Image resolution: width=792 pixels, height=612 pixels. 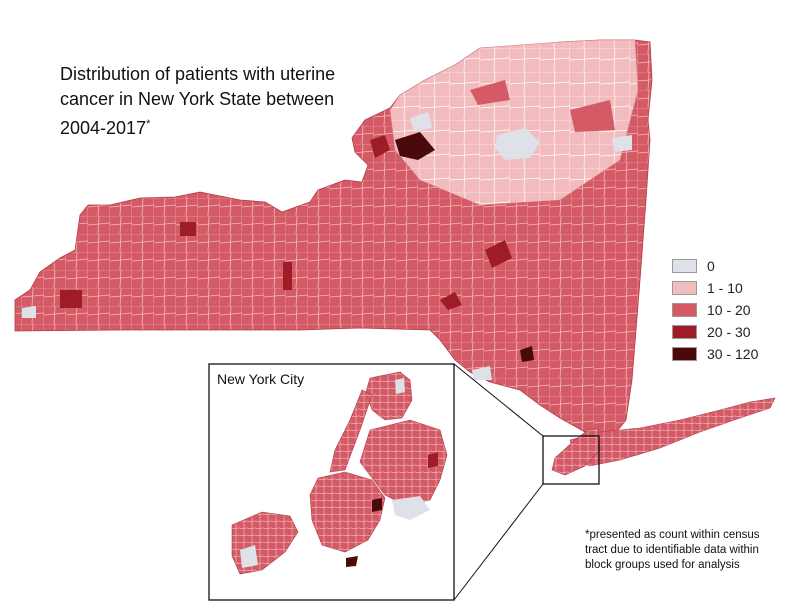 What do you see at coordinates (576, 451) in the screenshot?
I see `nyc-region-main` at bounding box center [576, 451].